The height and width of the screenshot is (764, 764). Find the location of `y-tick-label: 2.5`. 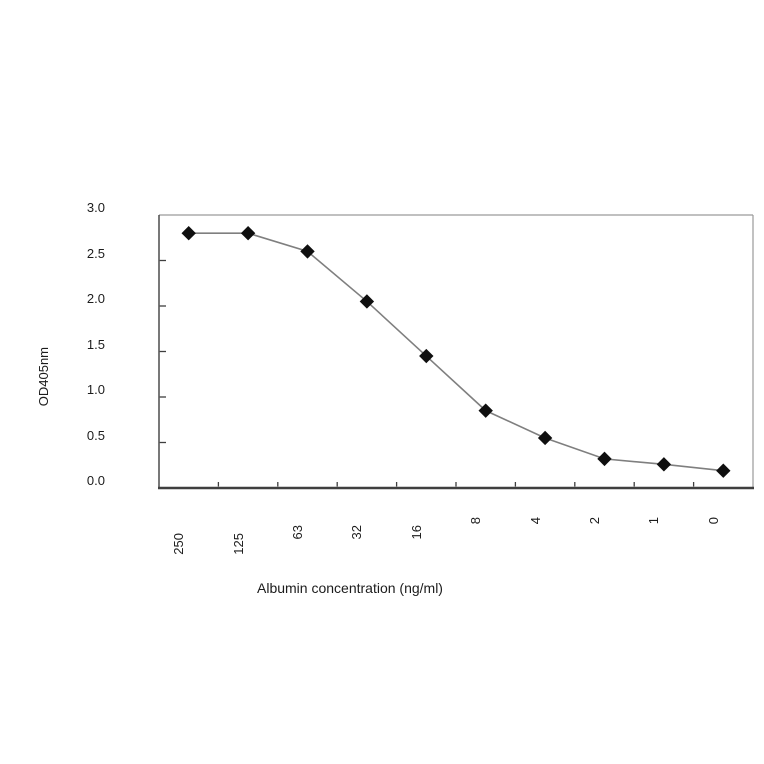

y-tick-label: 2.5 is located at coordinates (95, 253).